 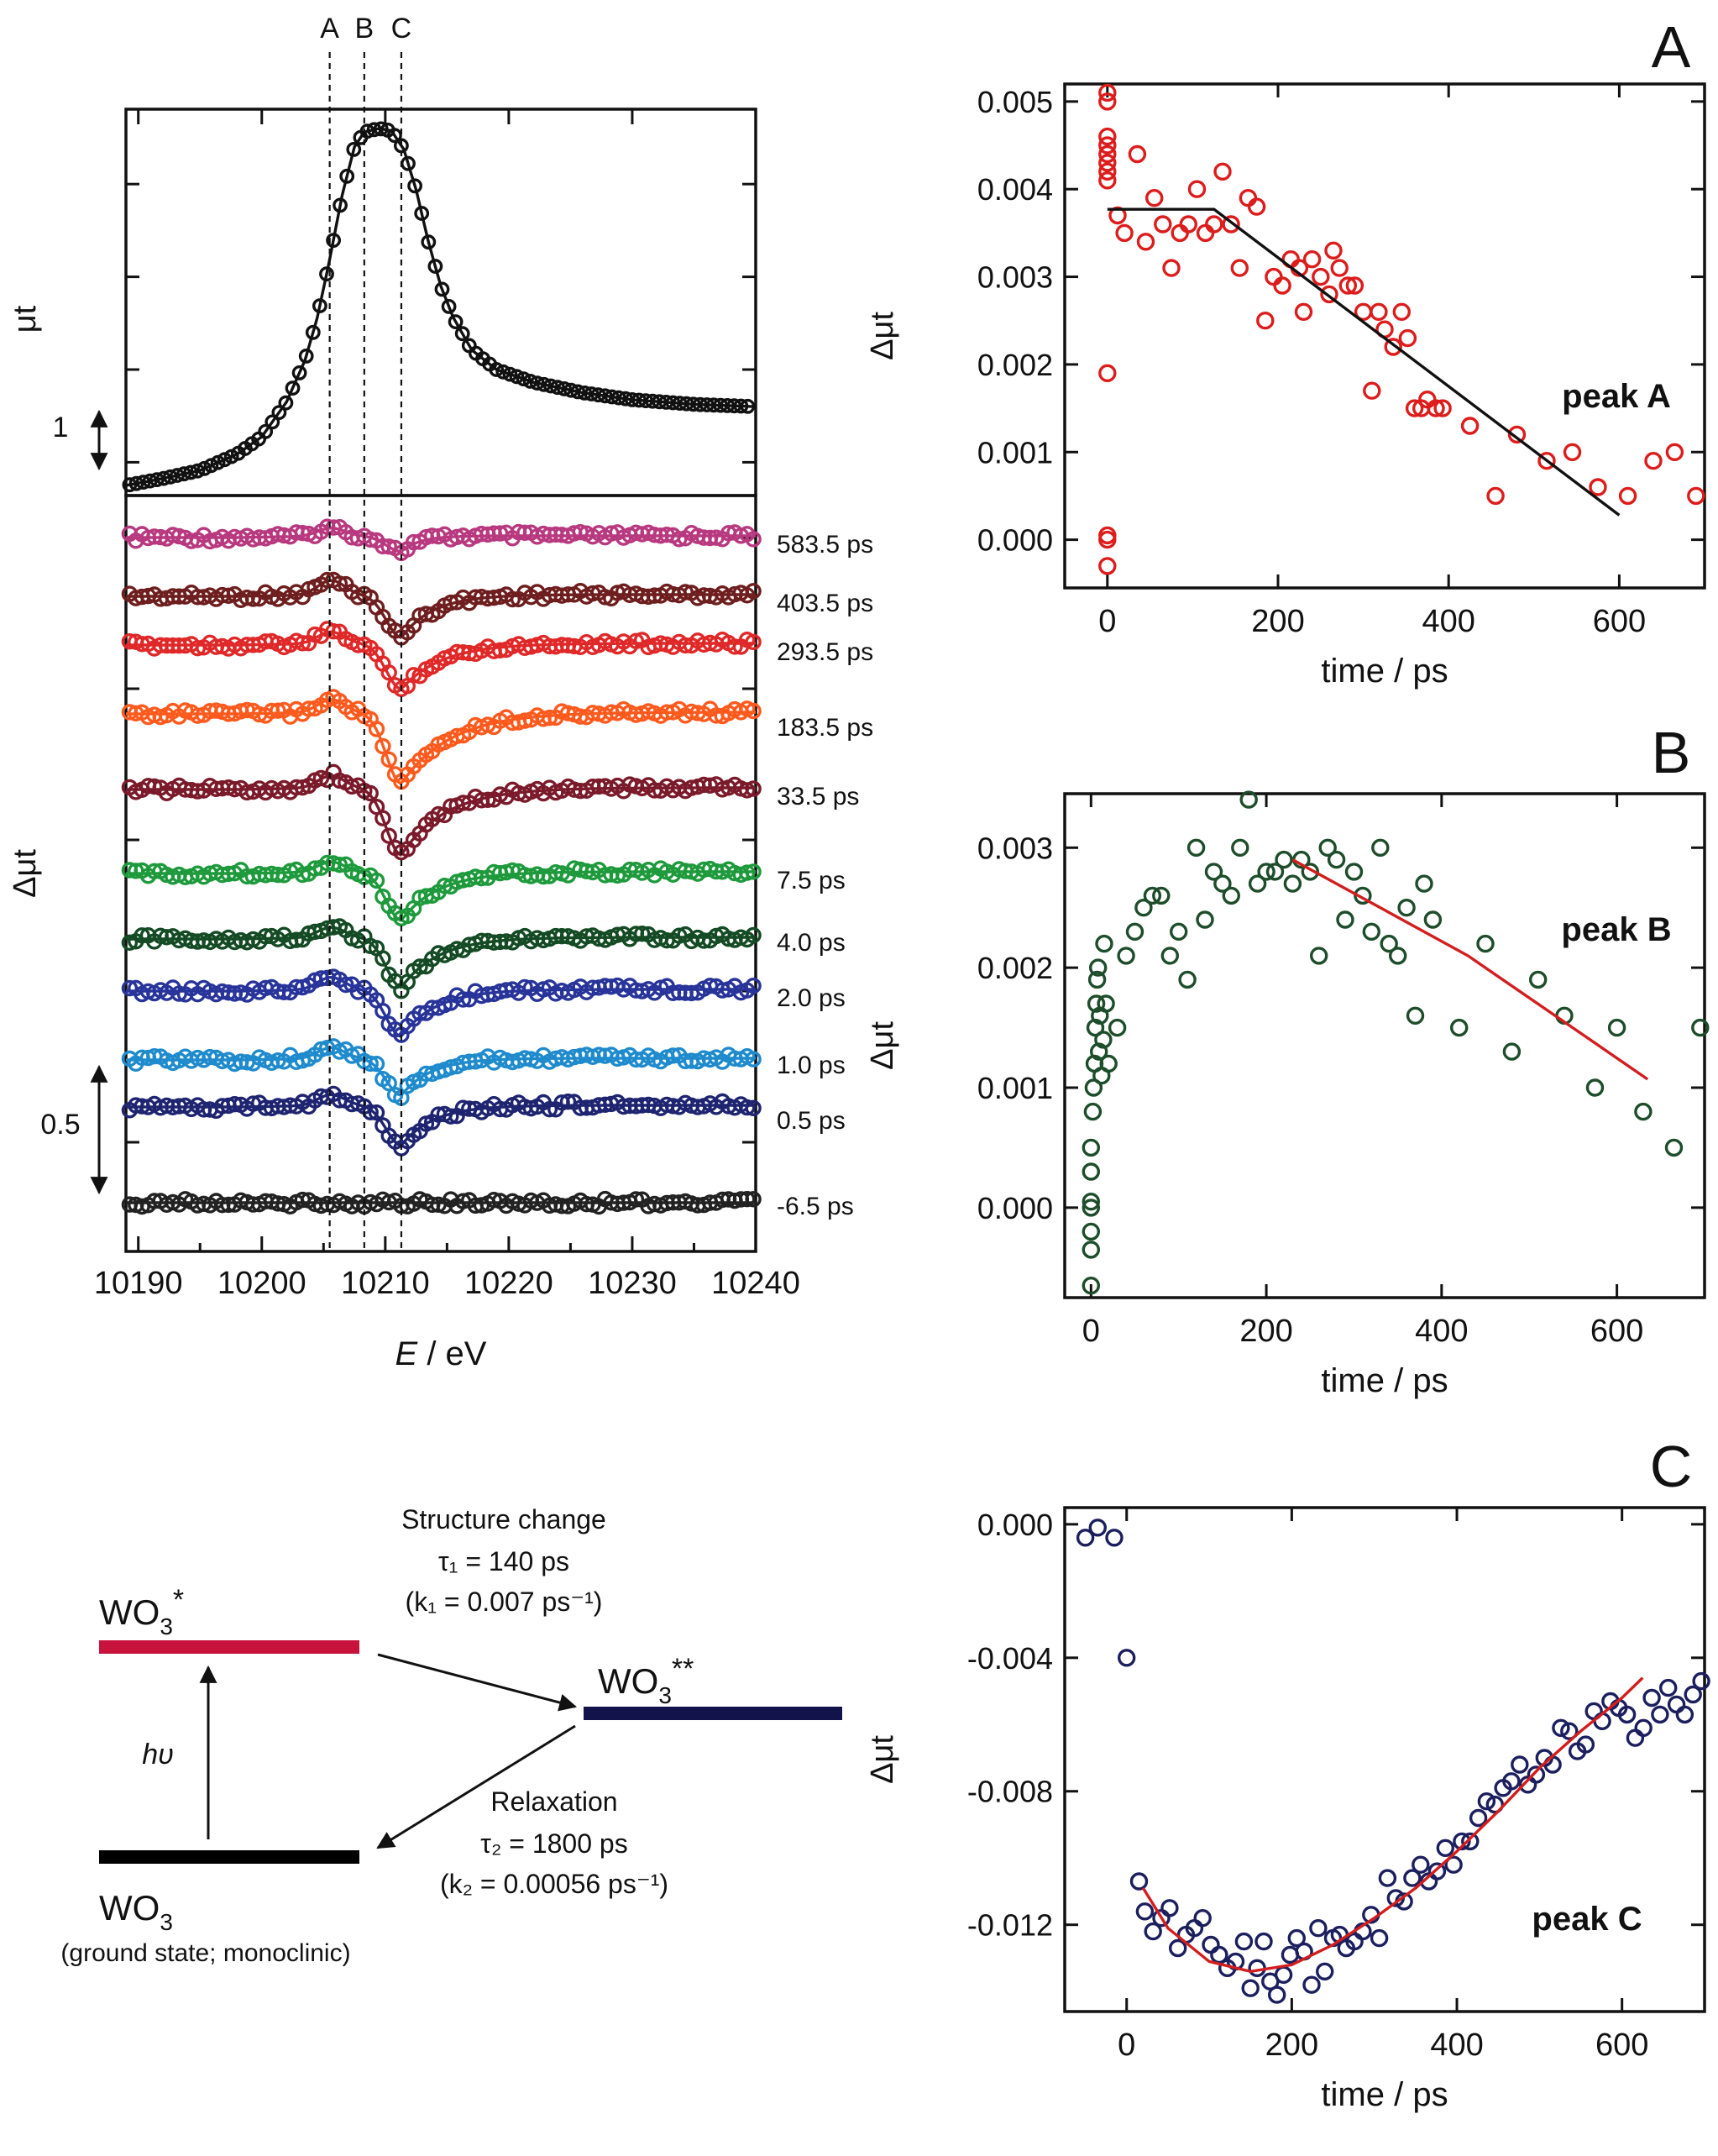 What do you see at coordinates (407, 1353) in the screenshot?
I see `xanes-xlabel-symbol: E` at bounding box center [407, 1353].